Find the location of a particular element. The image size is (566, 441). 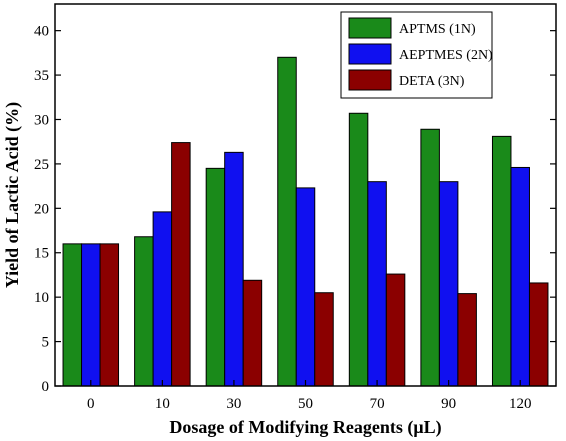

x-axis: 0 10 30 50 70 90 120 is located at coordinates (309, 396).